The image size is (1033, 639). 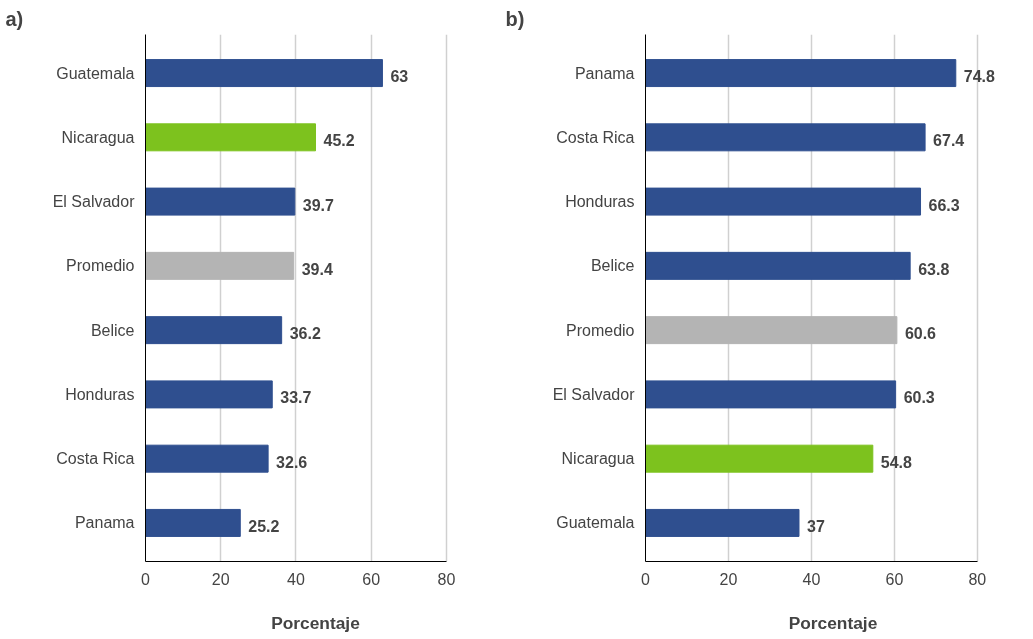 What do you see at coordinates (949, 141) in the screenshot?
I see `data-label: 67.4` at bounding box center [949, 141].